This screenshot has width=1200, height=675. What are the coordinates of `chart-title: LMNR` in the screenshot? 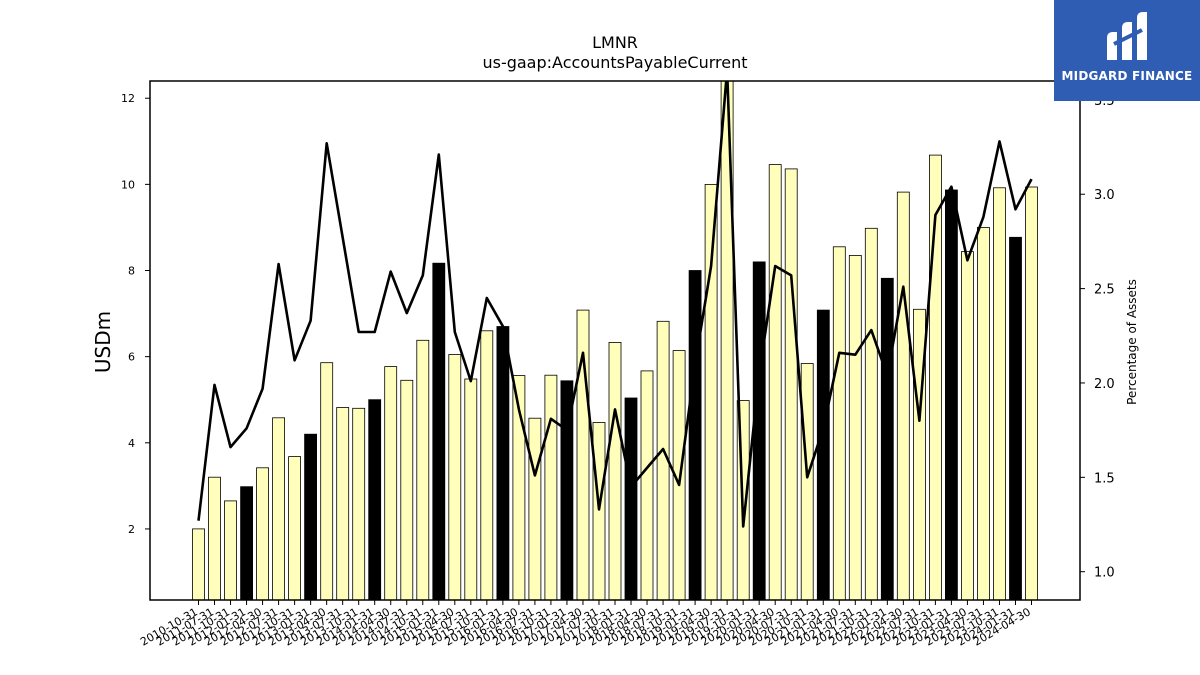 It's located at (615, 42).